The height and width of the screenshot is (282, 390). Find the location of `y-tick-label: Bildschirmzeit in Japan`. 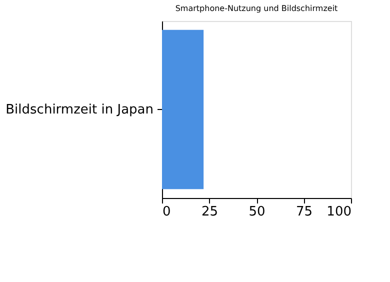

y-tick-label: Bildschirmzeit in Japan is located at coordinates (80, 110).